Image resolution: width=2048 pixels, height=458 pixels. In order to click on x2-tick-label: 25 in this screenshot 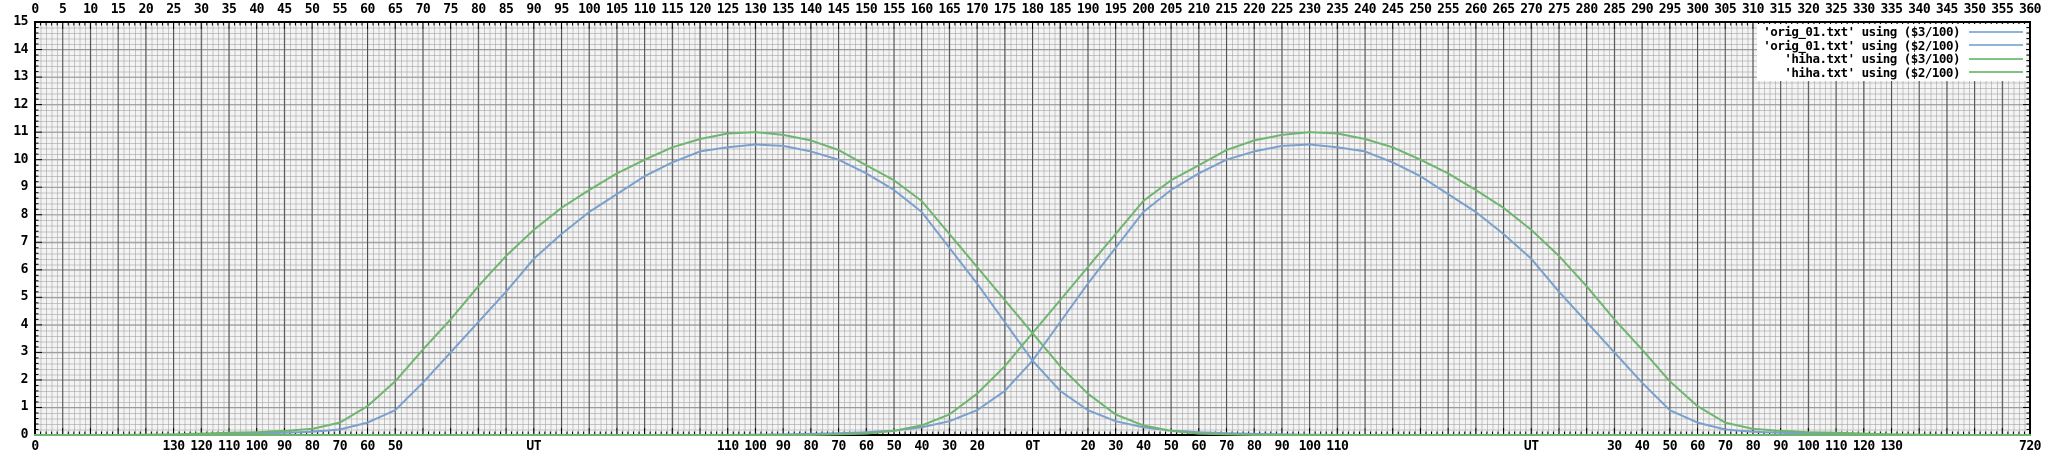, I will do `click(173, 9)`.